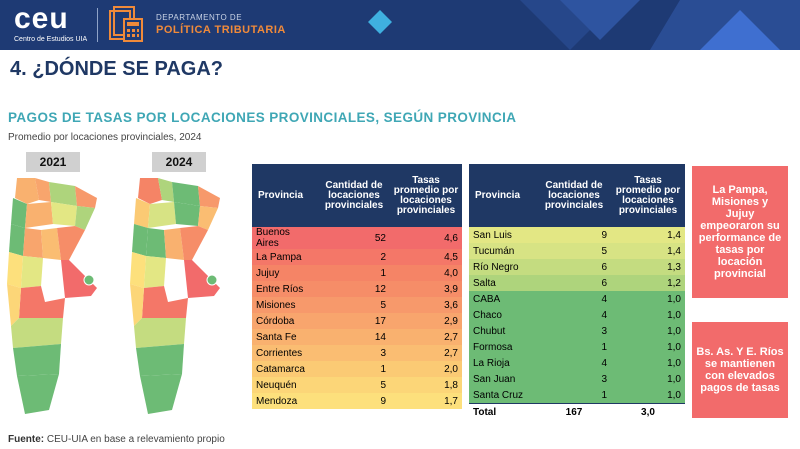  Describe the element at coordinates (494, 379) in the screenshot. I see `province-name: San Juan` at that location.